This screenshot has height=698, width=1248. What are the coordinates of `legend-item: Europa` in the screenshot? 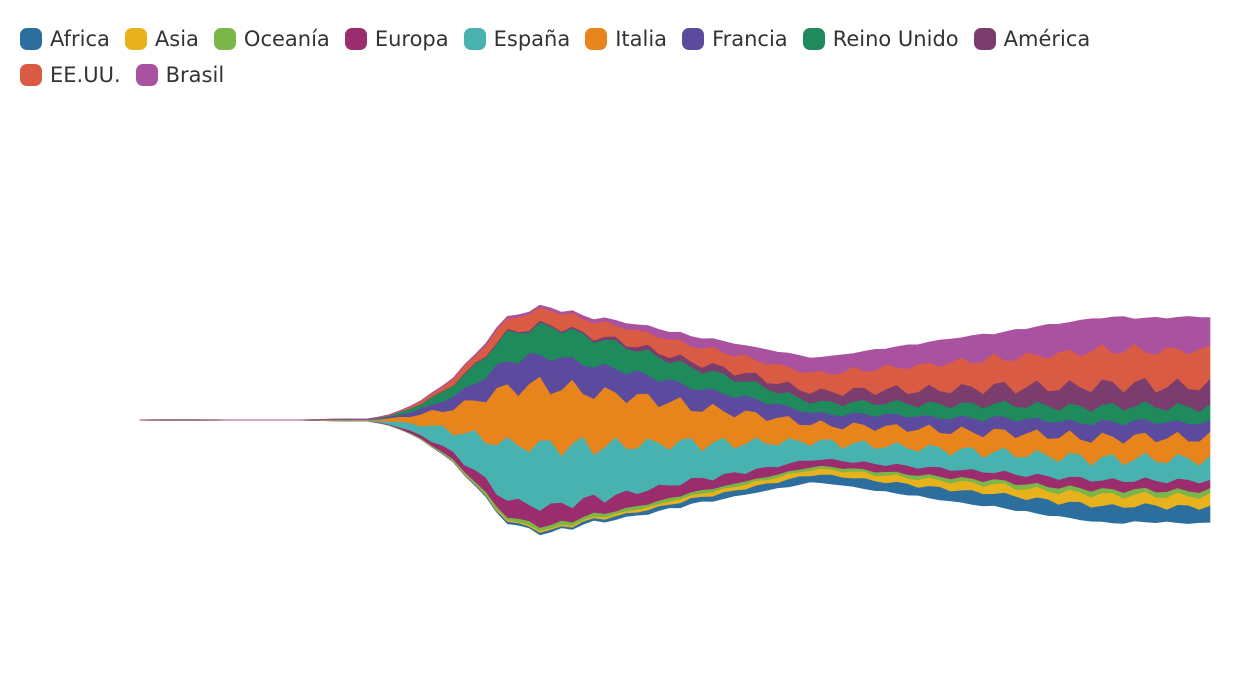 It's located at (396, 39).